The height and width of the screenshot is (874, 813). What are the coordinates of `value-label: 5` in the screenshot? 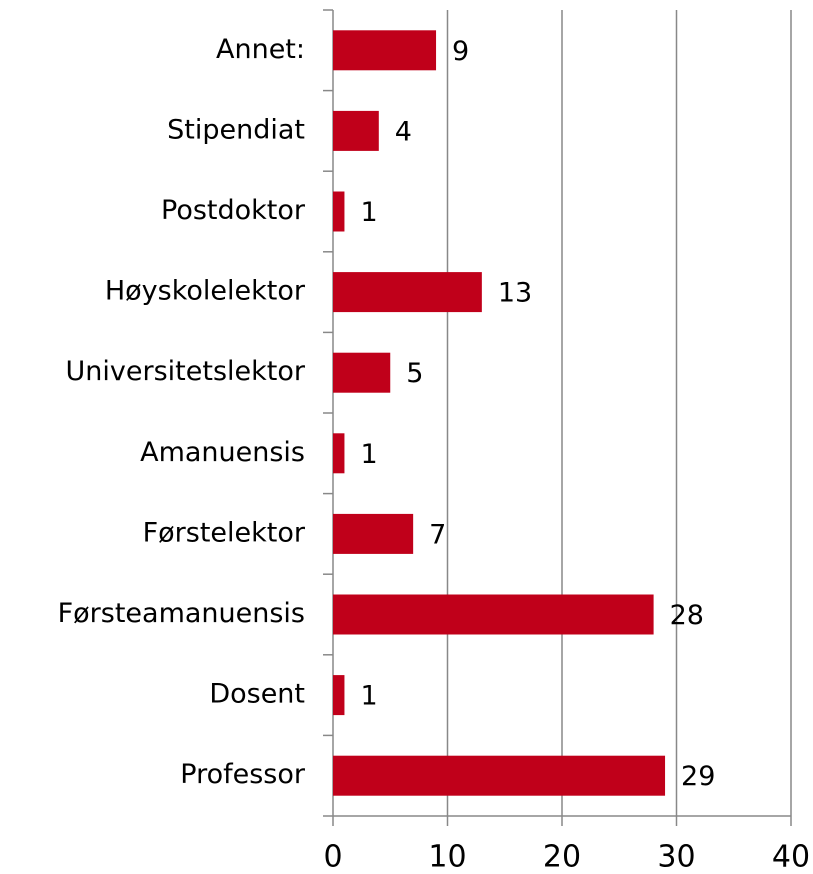 It's located at (414, 373).